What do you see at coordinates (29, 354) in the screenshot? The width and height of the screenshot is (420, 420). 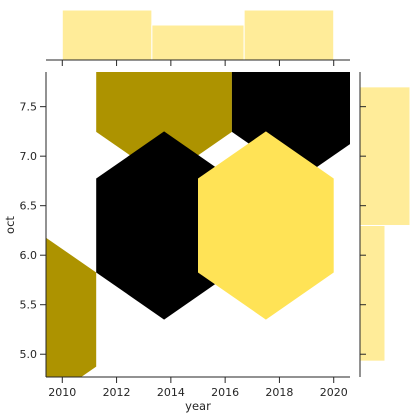 I see `y-tick-label-5.0: 5.0` at bounding box center [29, 354].